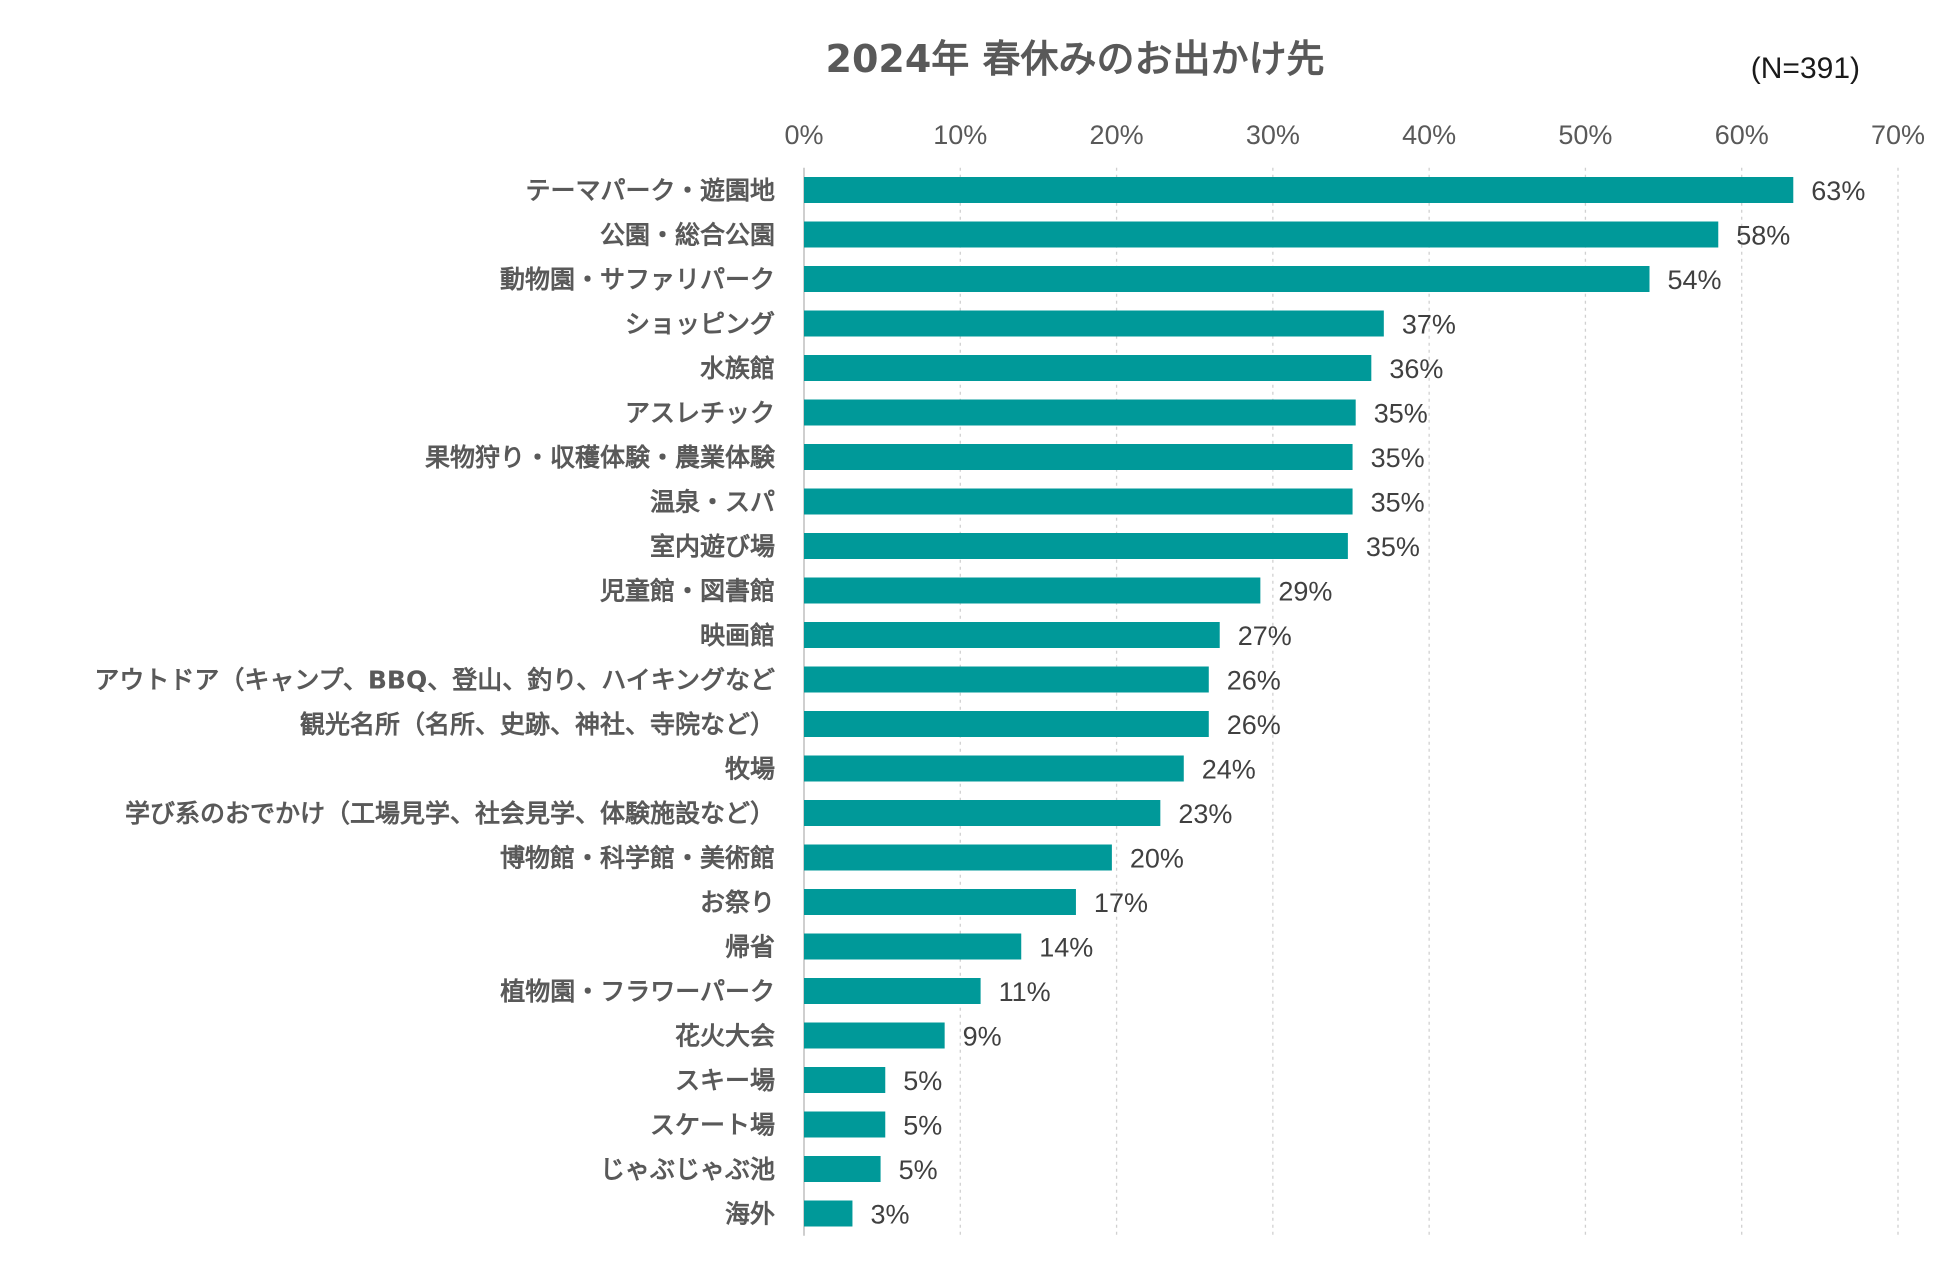 The image size is (1950, 1264). I want to click on category-label-22: じゃぶじゃぶ池, so click(687, 1169).